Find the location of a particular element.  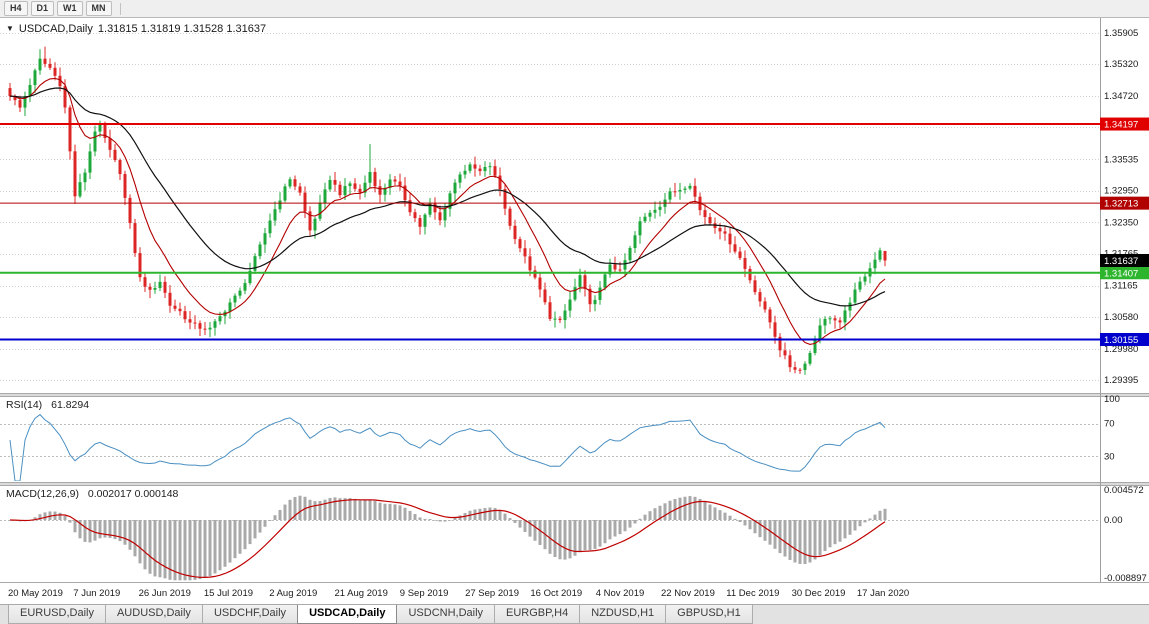

level-price-badge: 1.32713 is located at coordinates (1124, 203).